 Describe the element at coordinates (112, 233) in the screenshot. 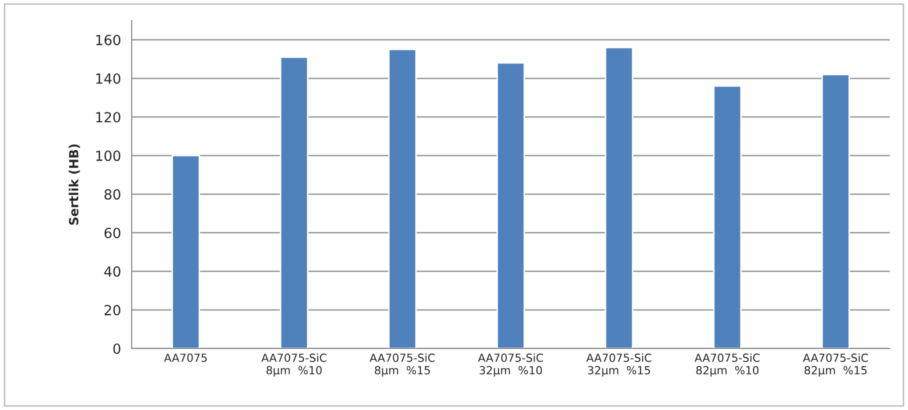

I see `y-tick-label: 60` at that location.